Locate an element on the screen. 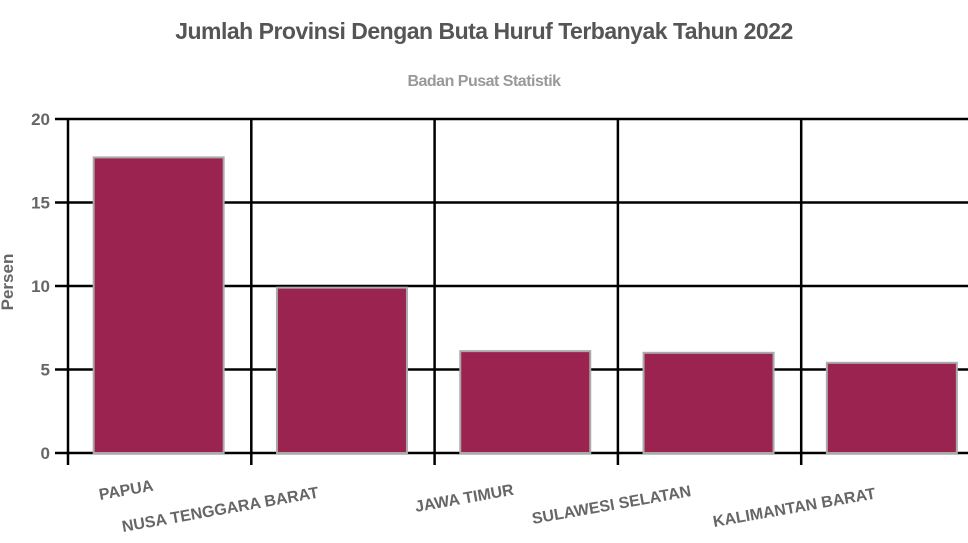  x-tick-label: PAPUA is located at coordinates (126, 491).